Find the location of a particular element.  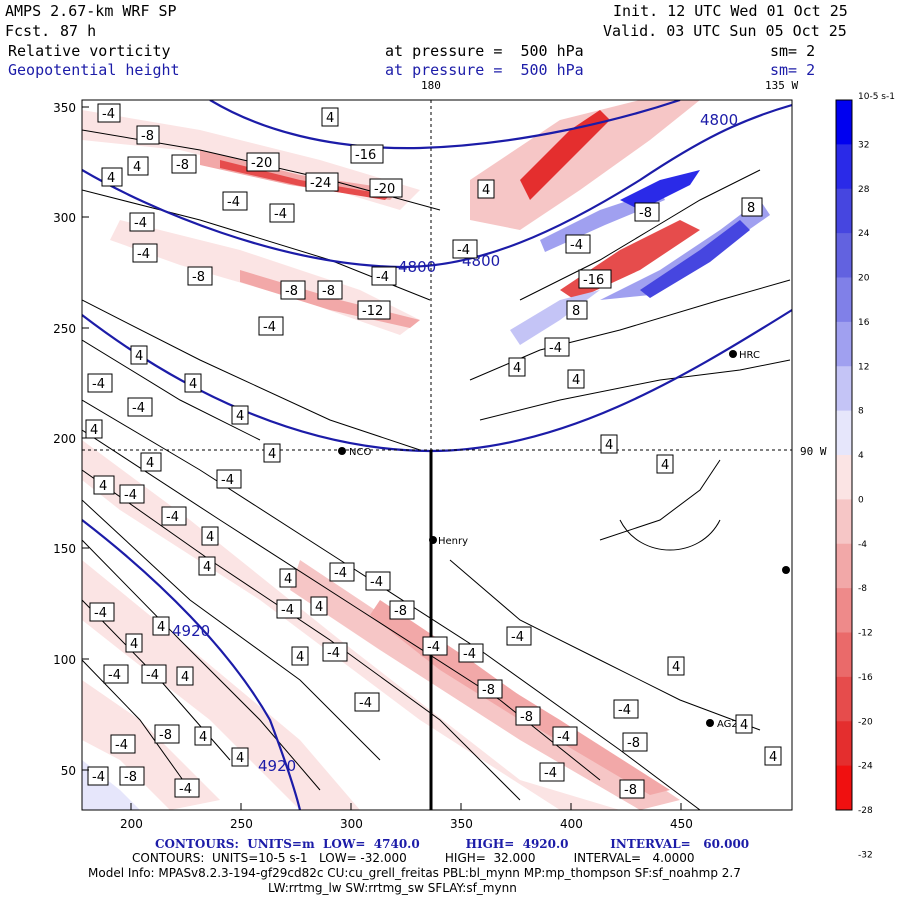

colorbar-level-label: -24 is located at coordinates (865, 767).